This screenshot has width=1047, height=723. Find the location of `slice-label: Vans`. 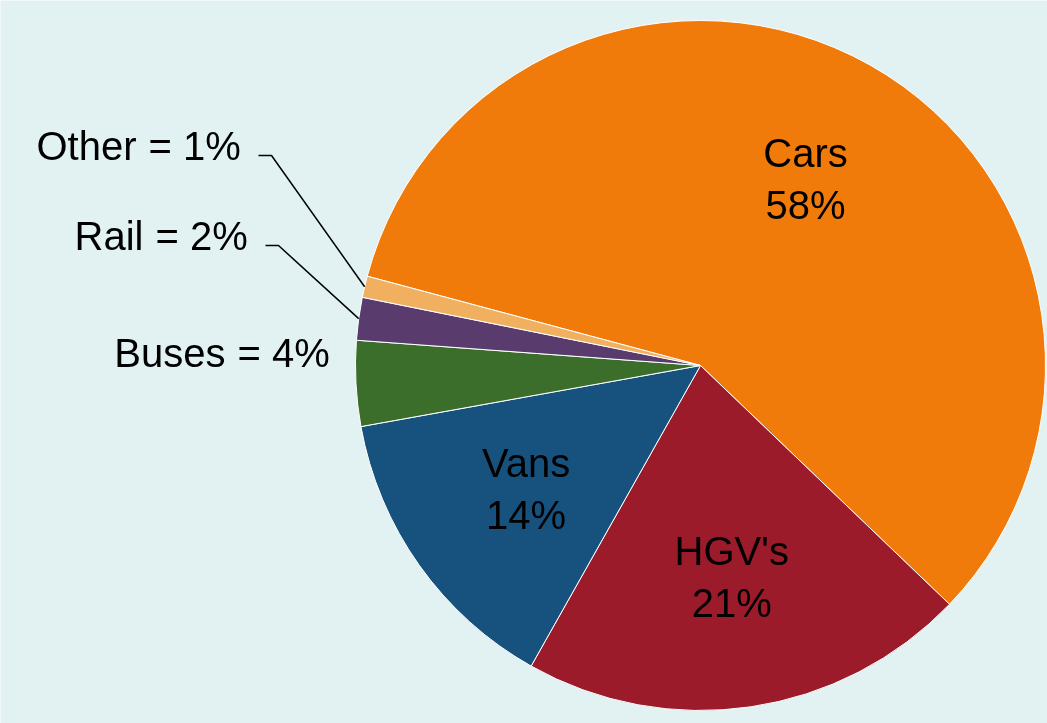

slice-label: Vans is located at coordinates (526, 463).